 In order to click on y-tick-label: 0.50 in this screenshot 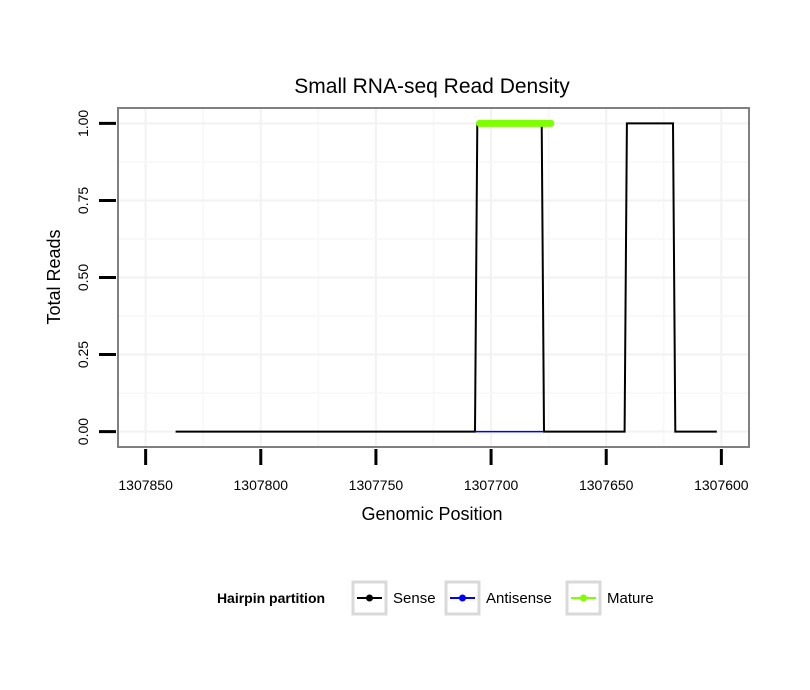, I will do `click(83, 277)`.